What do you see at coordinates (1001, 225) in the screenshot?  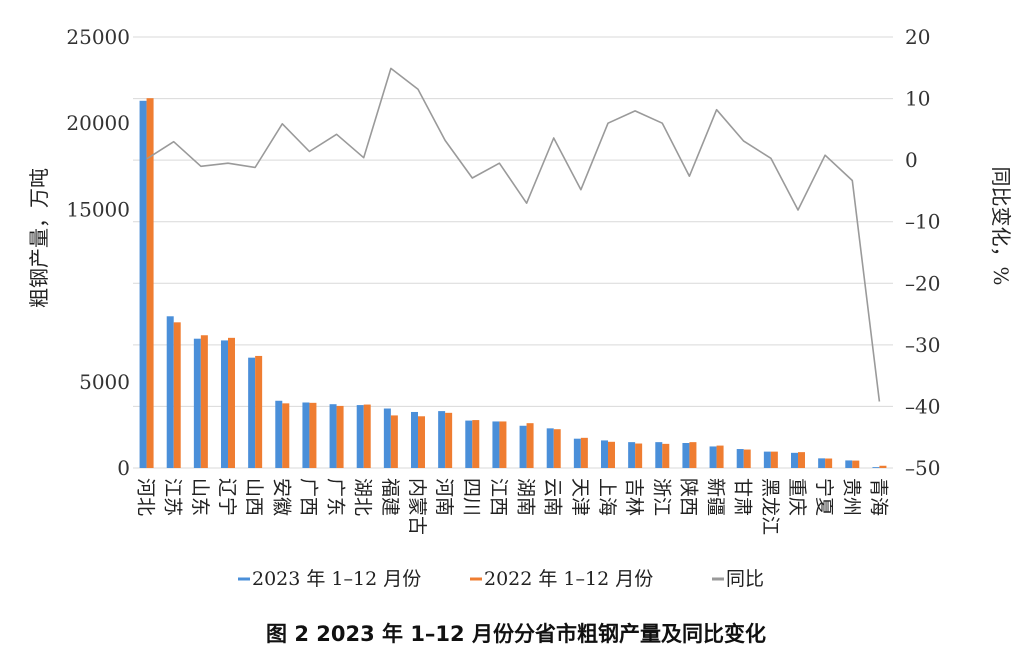 I see `right-axis-title: 同比变化，%` at bounding box center [1001, 225].